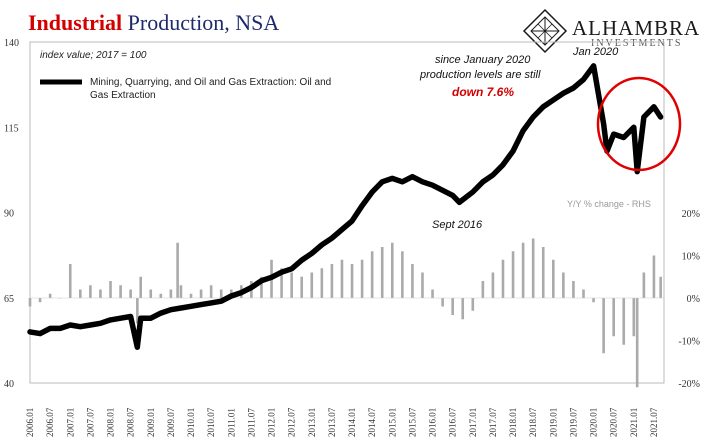  What do you see at coordinates (151, 422) in the screenshot?
I see `x-tick-label: 2009.01` at bounding box center [151, 422].